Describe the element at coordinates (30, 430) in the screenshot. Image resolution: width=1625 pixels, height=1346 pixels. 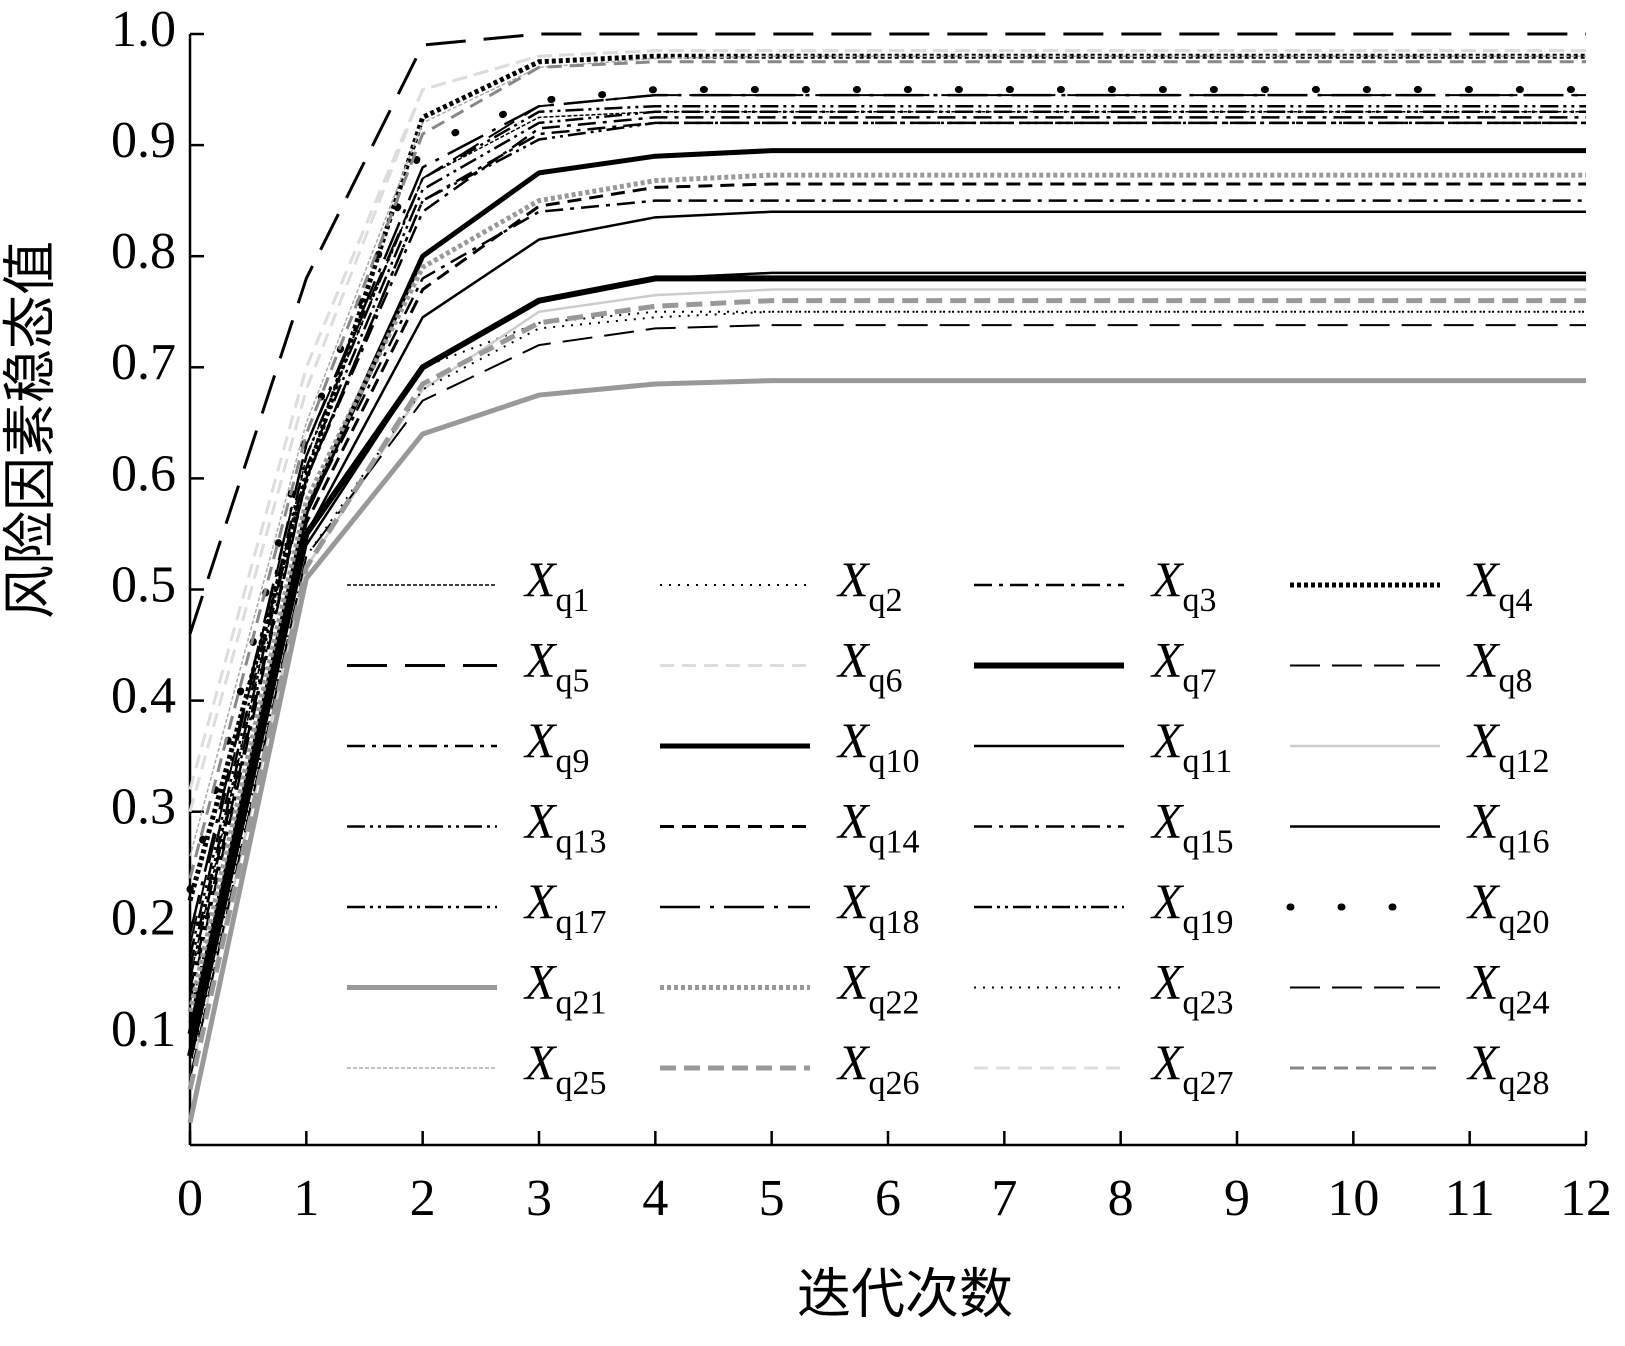
I see `y-axis-title: 风险因素稳态值` at that location.